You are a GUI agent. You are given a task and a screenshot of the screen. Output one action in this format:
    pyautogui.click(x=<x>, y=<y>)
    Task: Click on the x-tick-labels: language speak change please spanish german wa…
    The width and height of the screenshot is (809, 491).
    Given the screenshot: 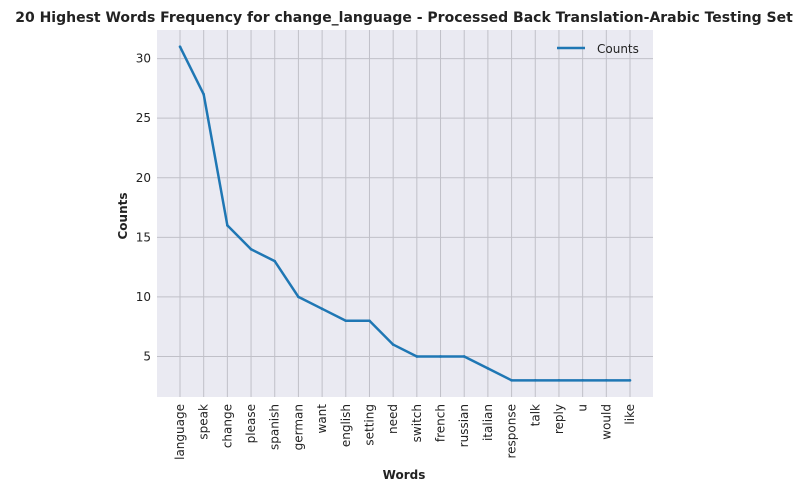 What is the action you would take?
    pyautogui.click(x=405, y=432)
    